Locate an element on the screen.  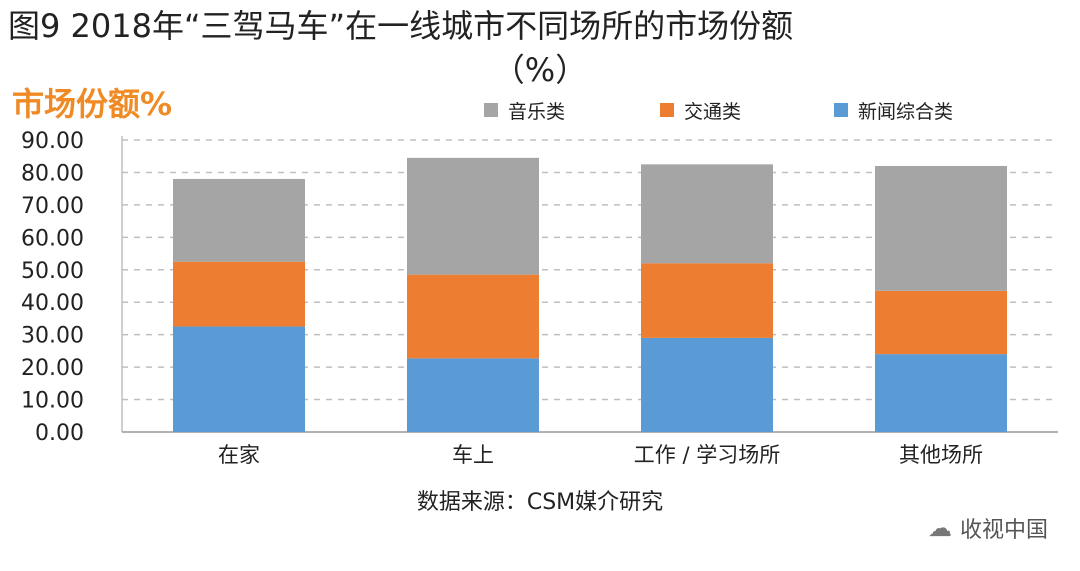
x-tick-label: 在家 is located at coordinates (239, 455).